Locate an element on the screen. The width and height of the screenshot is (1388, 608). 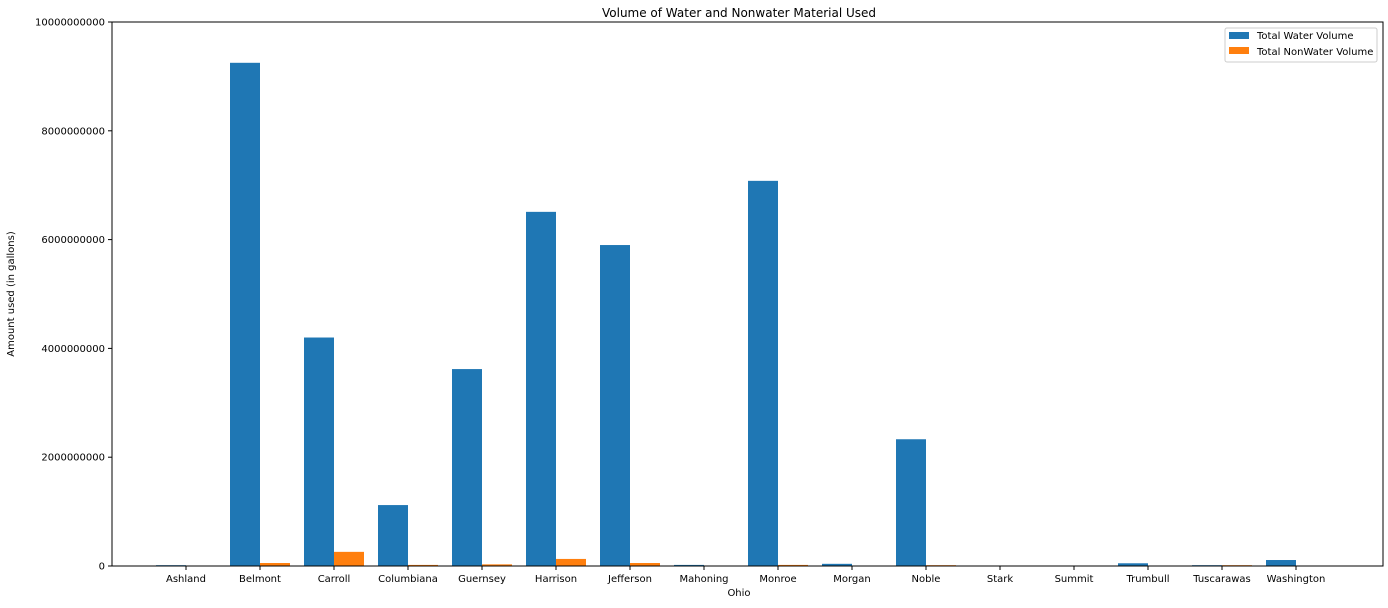
bar-water-belmont is located at coordinates (245, 314).